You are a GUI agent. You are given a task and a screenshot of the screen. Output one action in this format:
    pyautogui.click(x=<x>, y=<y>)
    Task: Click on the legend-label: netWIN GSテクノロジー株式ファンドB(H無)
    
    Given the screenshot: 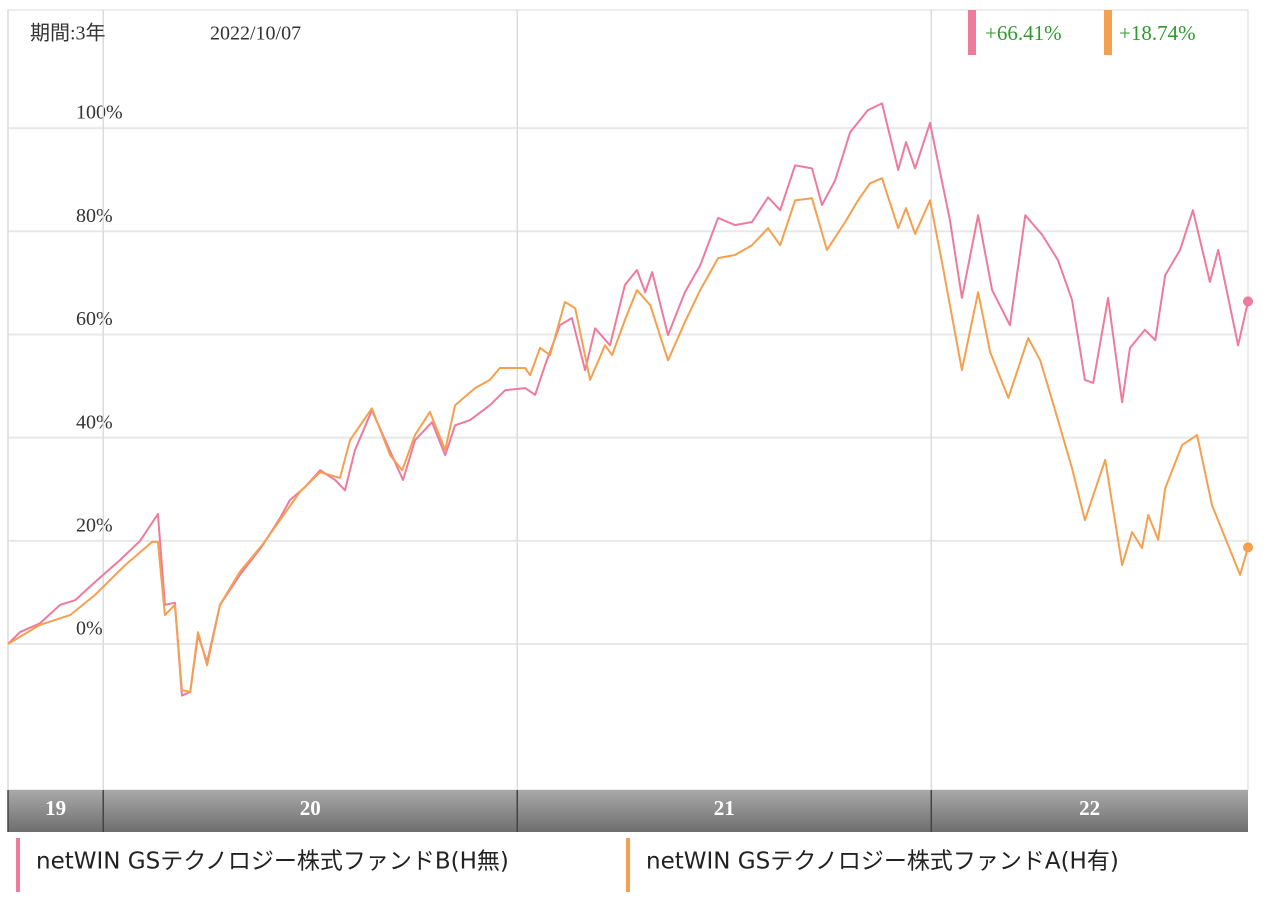 What is the action you would take?
    pyautogui.click(x=272, y=862)
    